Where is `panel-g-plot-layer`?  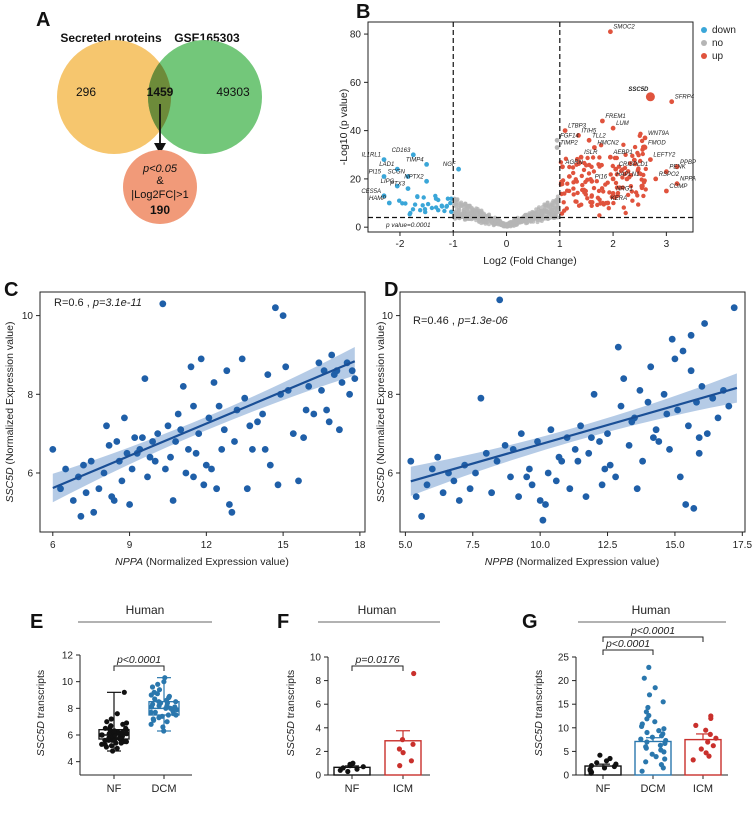 panel-g-plot-layer is located at coordinates (653, 706).